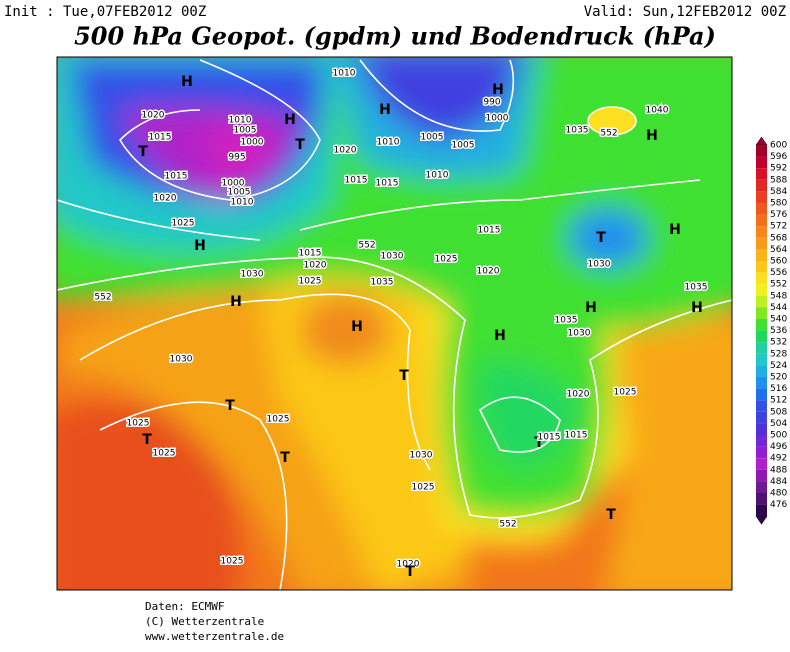  I want to click on colorbar-label: 532, so click(778, 343).